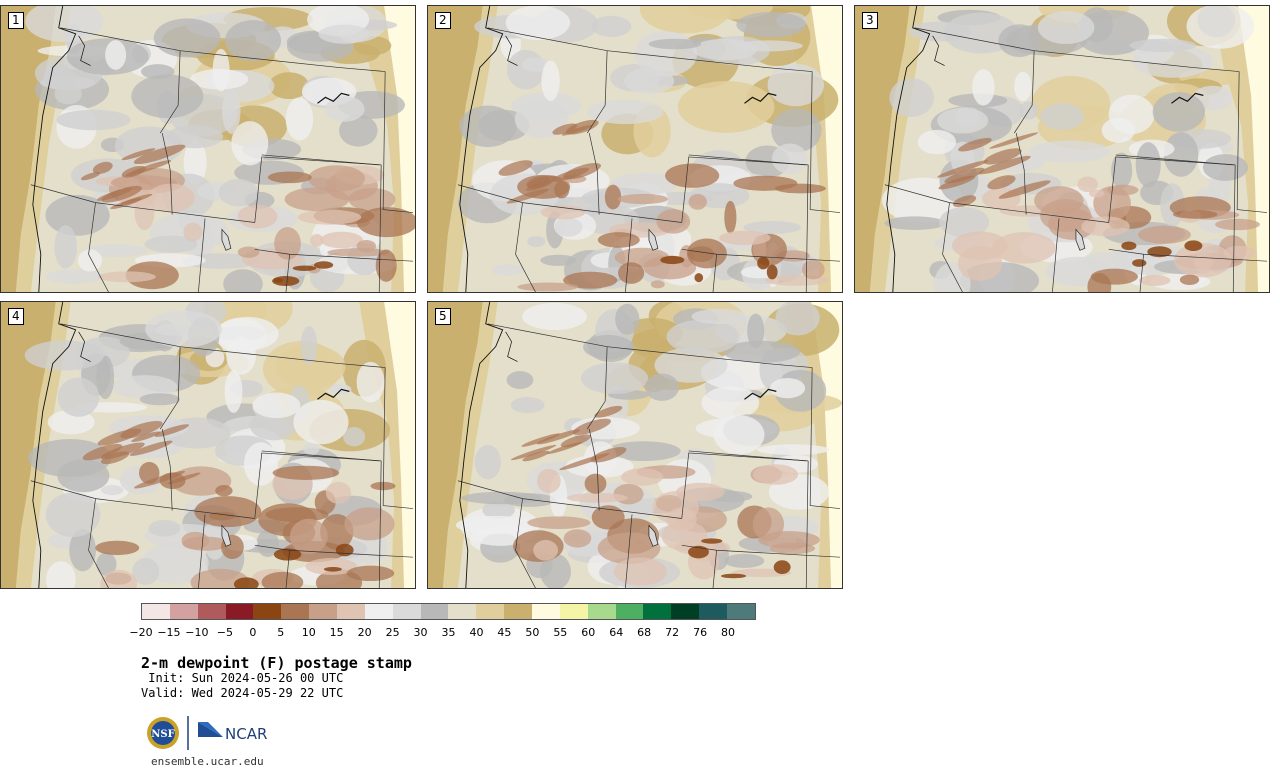  What do you see at coordinates (224, 632) in the screenshot?
I see `colorbar-tick-label: −5` at bounding box center [224, 632].